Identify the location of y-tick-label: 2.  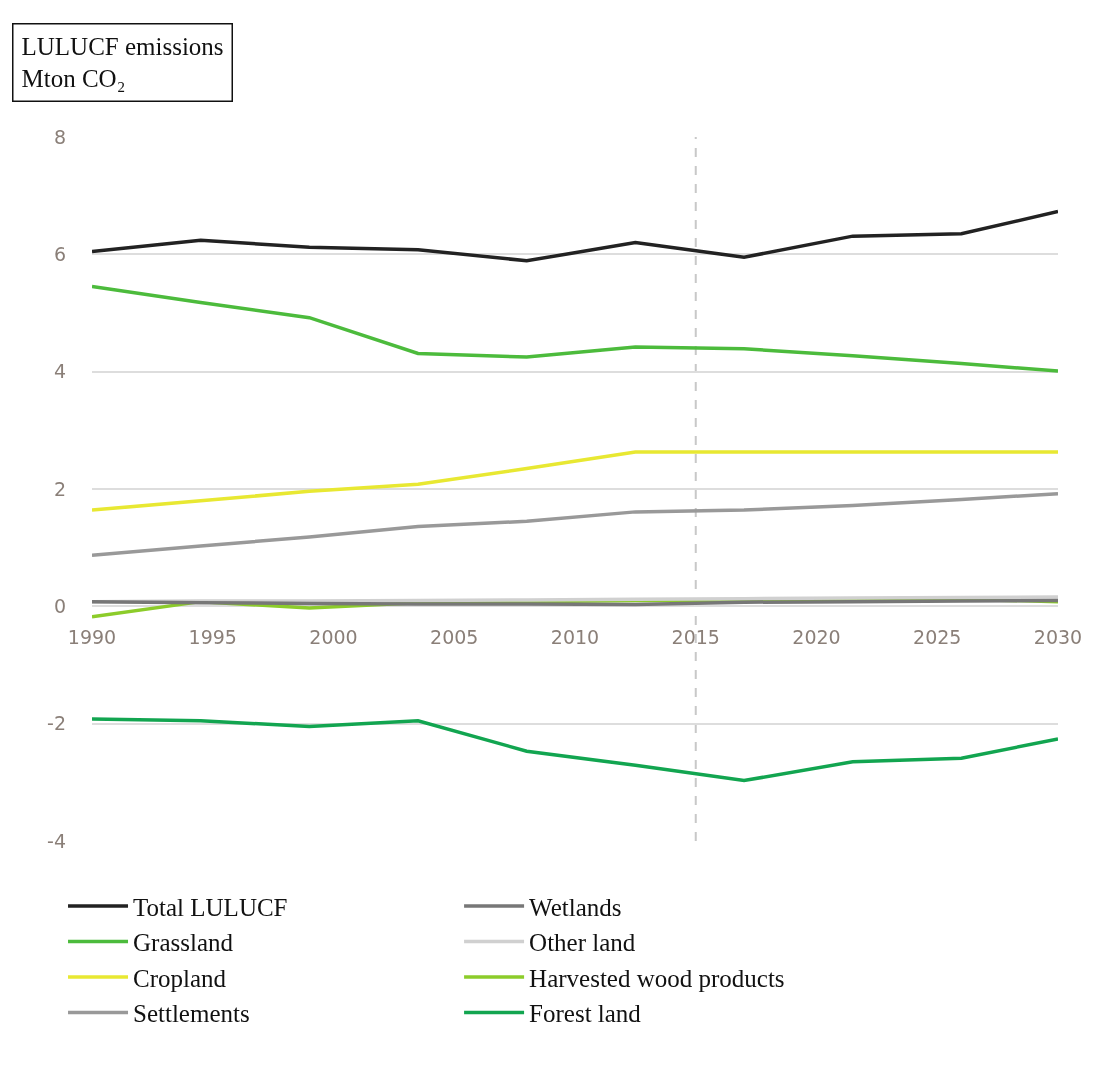
(59, 488).